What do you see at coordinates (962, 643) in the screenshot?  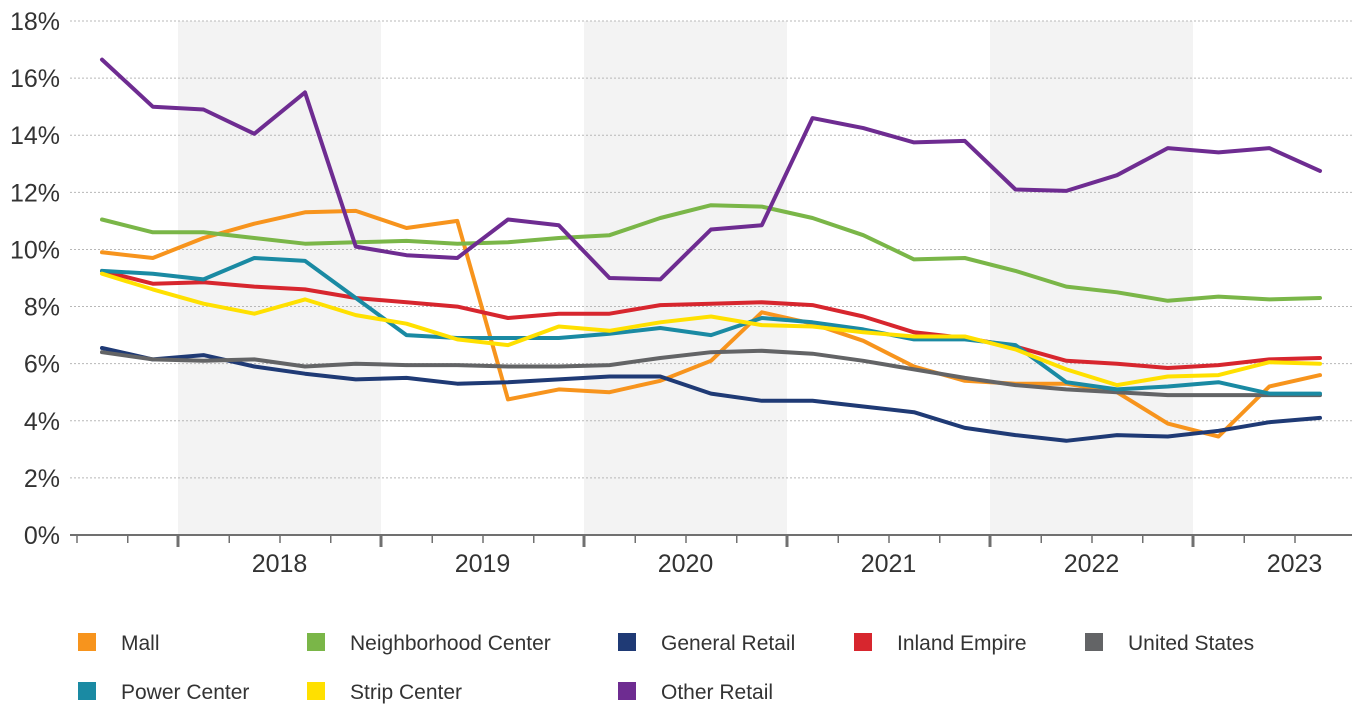 I see `legend-label-inland-empire: Inland Empire` at bounding box center [962, 643].